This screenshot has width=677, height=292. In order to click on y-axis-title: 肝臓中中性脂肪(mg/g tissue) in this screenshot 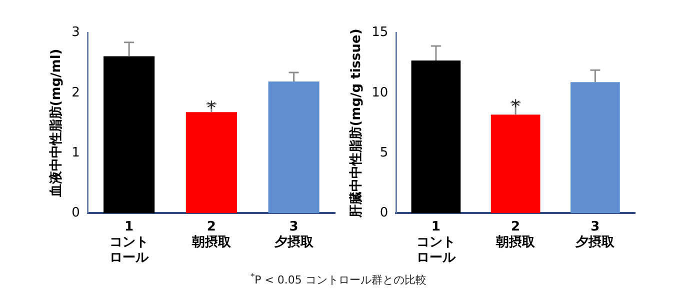, I will do `click(356, 123)`.